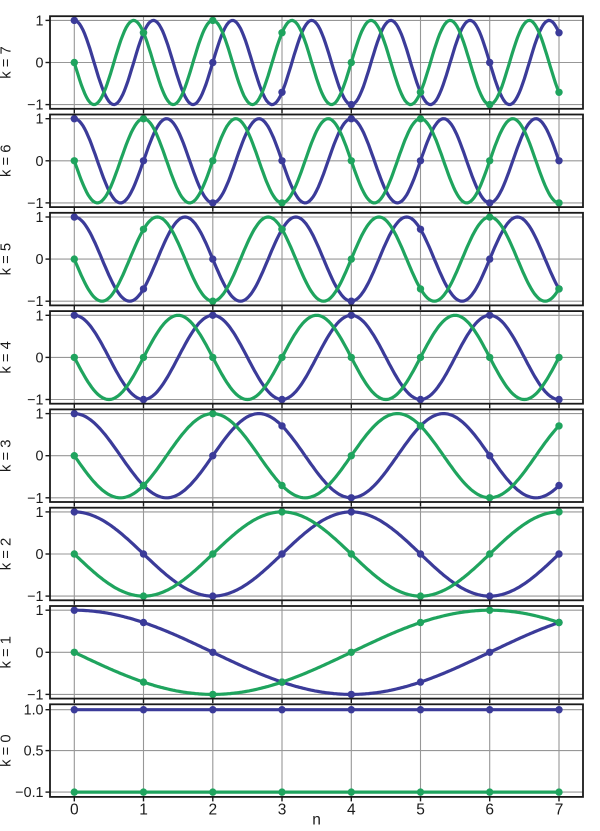  I want to click on svg-text: −0.1, so click(29, 793).